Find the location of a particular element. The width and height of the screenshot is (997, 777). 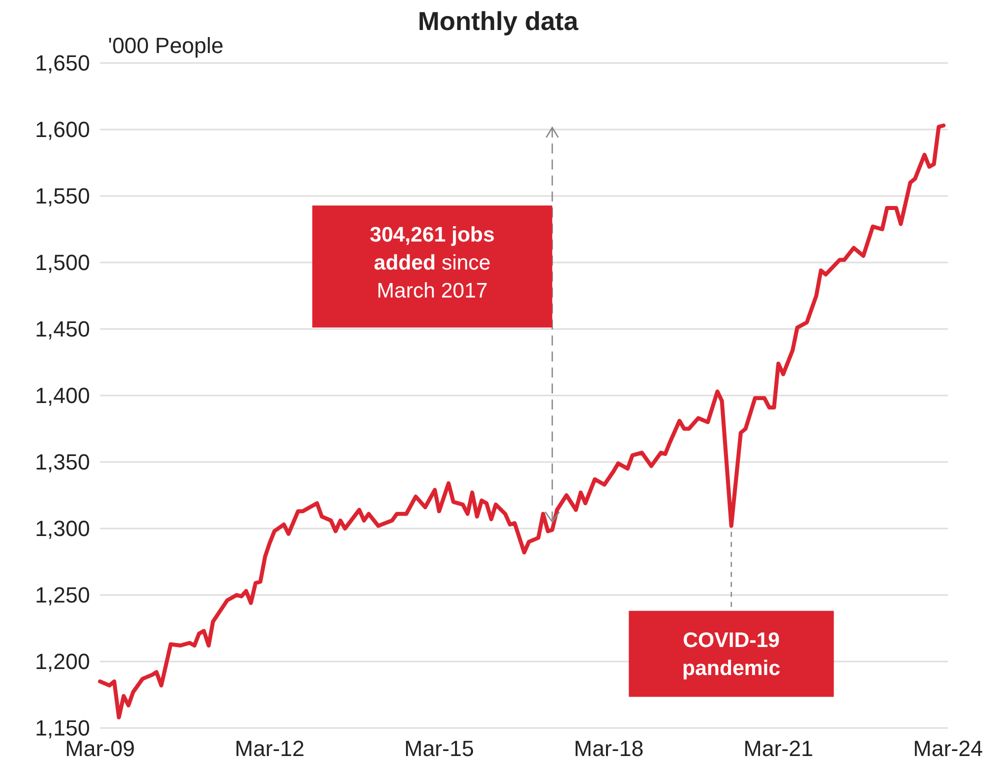

x-tick-label: Mar-15 is located at coordinates (439, 748).